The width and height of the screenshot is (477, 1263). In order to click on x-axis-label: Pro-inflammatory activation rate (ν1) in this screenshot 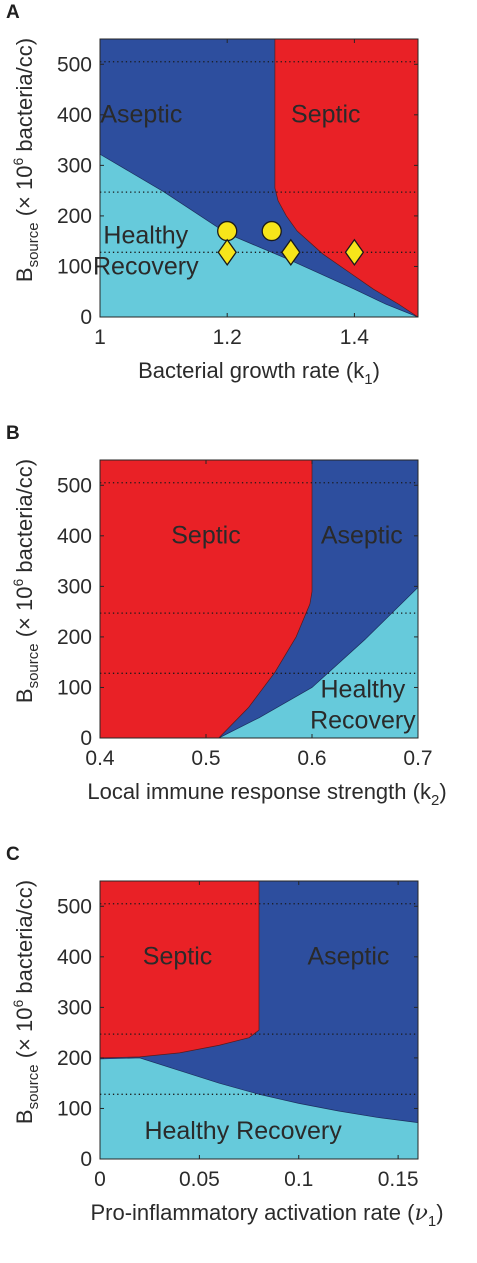, I will do `click(266, 1215)`.